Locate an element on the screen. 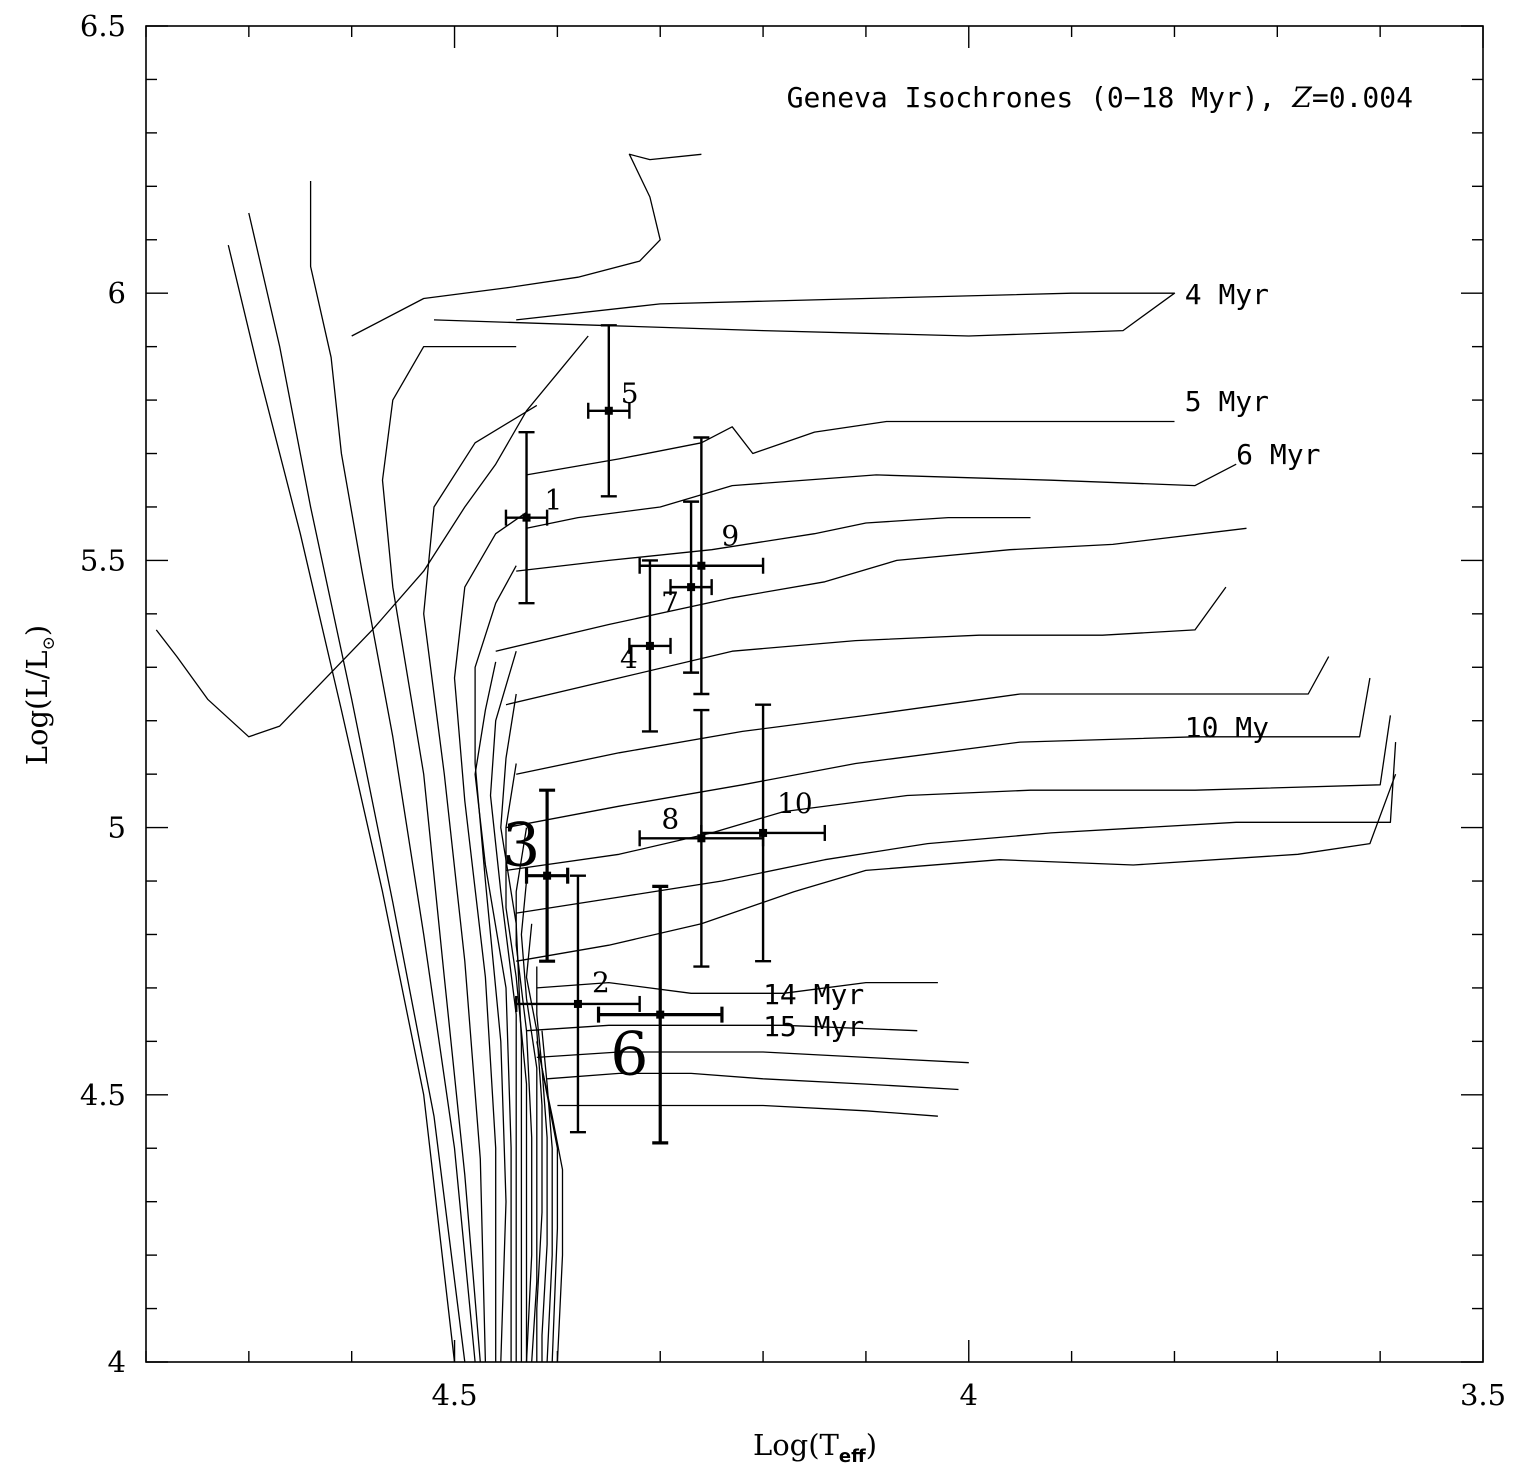  star-label: 3 is located at coordinates (521, 846).